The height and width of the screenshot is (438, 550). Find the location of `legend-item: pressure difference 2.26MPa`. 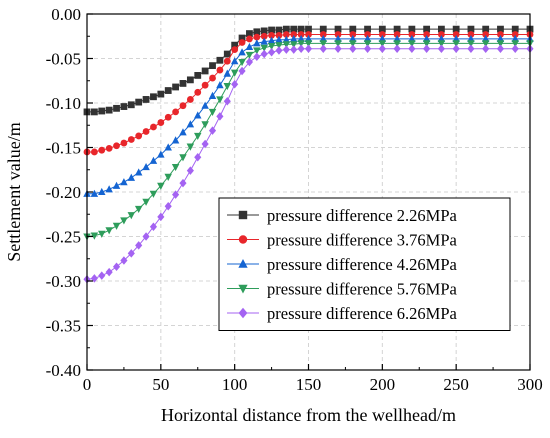

legend-item: pressure difference 2.26MPa is located at coordinates (342, 215).